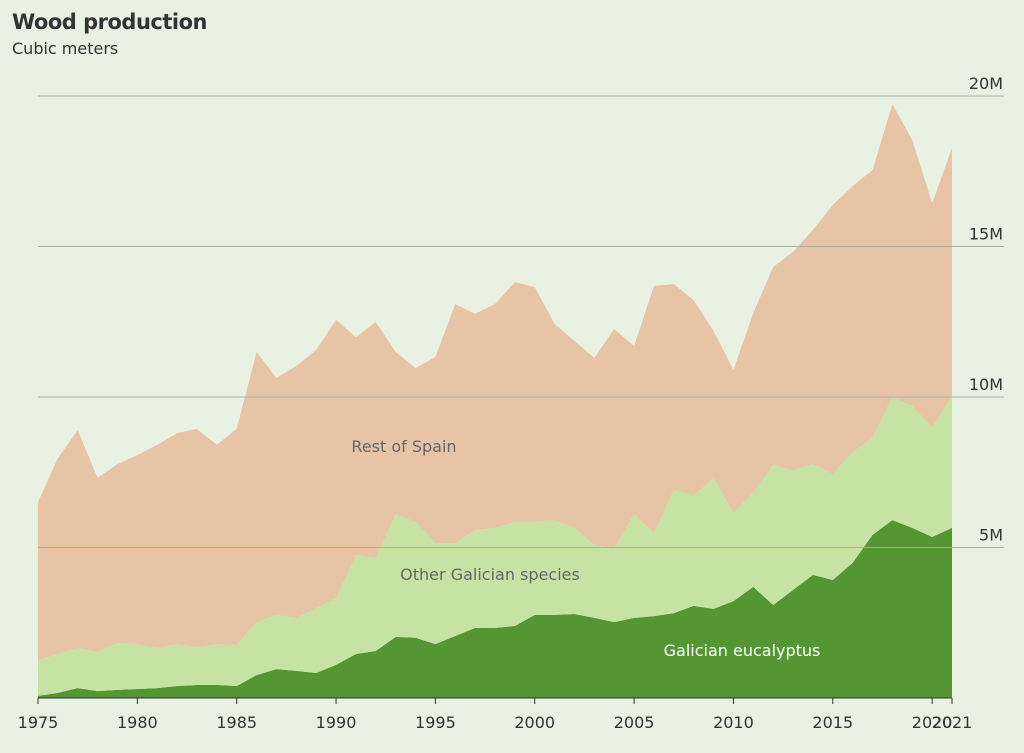 Image resolution: width=1024 pixels, height=753 pixels. What do you see at coordinates (403, 446) in the screenshot?
I see `series-label: Rest of Spain` at bounding box center [403, 446].